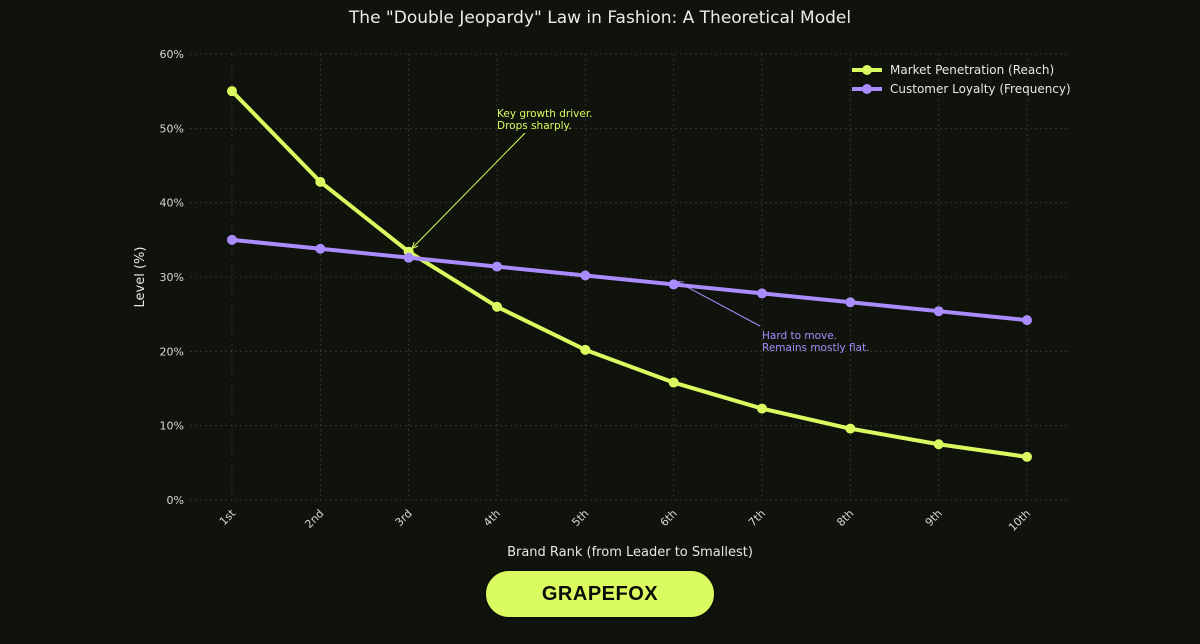 The width and height of the screenshot is (1200, 644). What do you see at coordinates (630, 552) in the screenshot?
I see `x-axis-label: Brand Rank (from Leader to Smallest)` at bounding box center [630, 552].